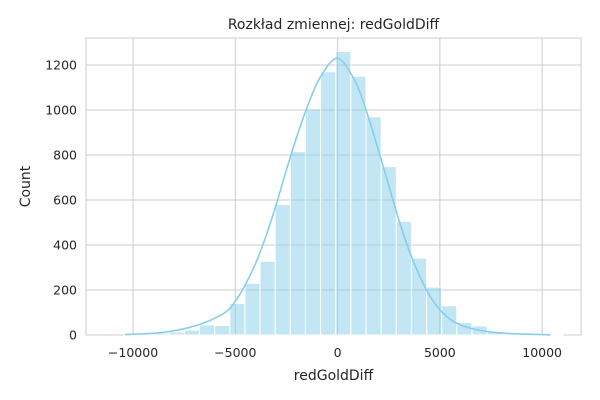 This screenshot has width=600, height=400. Describe the element at coordinates (542, 352) in the screenshot. I see `x-tick-label: 10000` at that location.